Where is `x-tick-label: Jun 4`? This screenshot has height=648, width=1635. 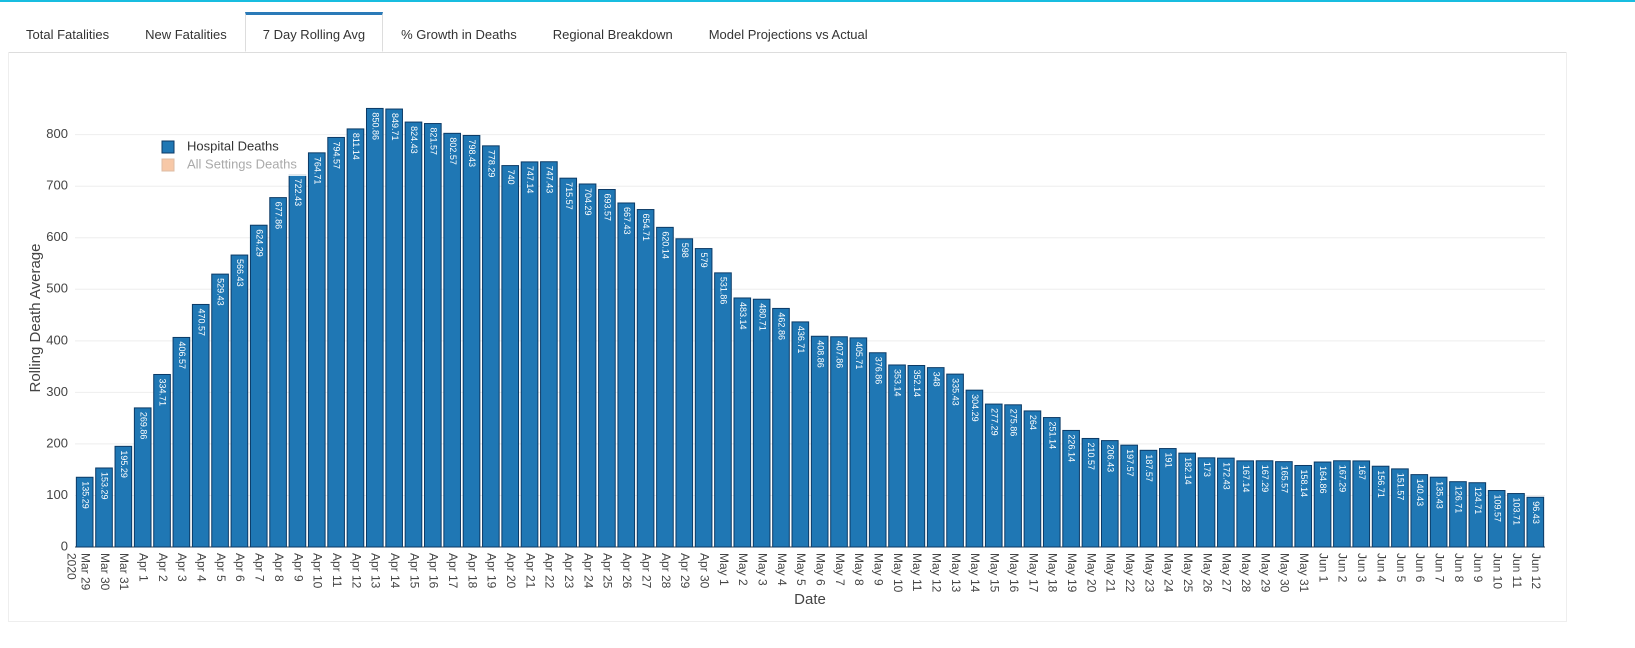 x-tick-label: Jun 4 is located at coordinates (1381, 568).